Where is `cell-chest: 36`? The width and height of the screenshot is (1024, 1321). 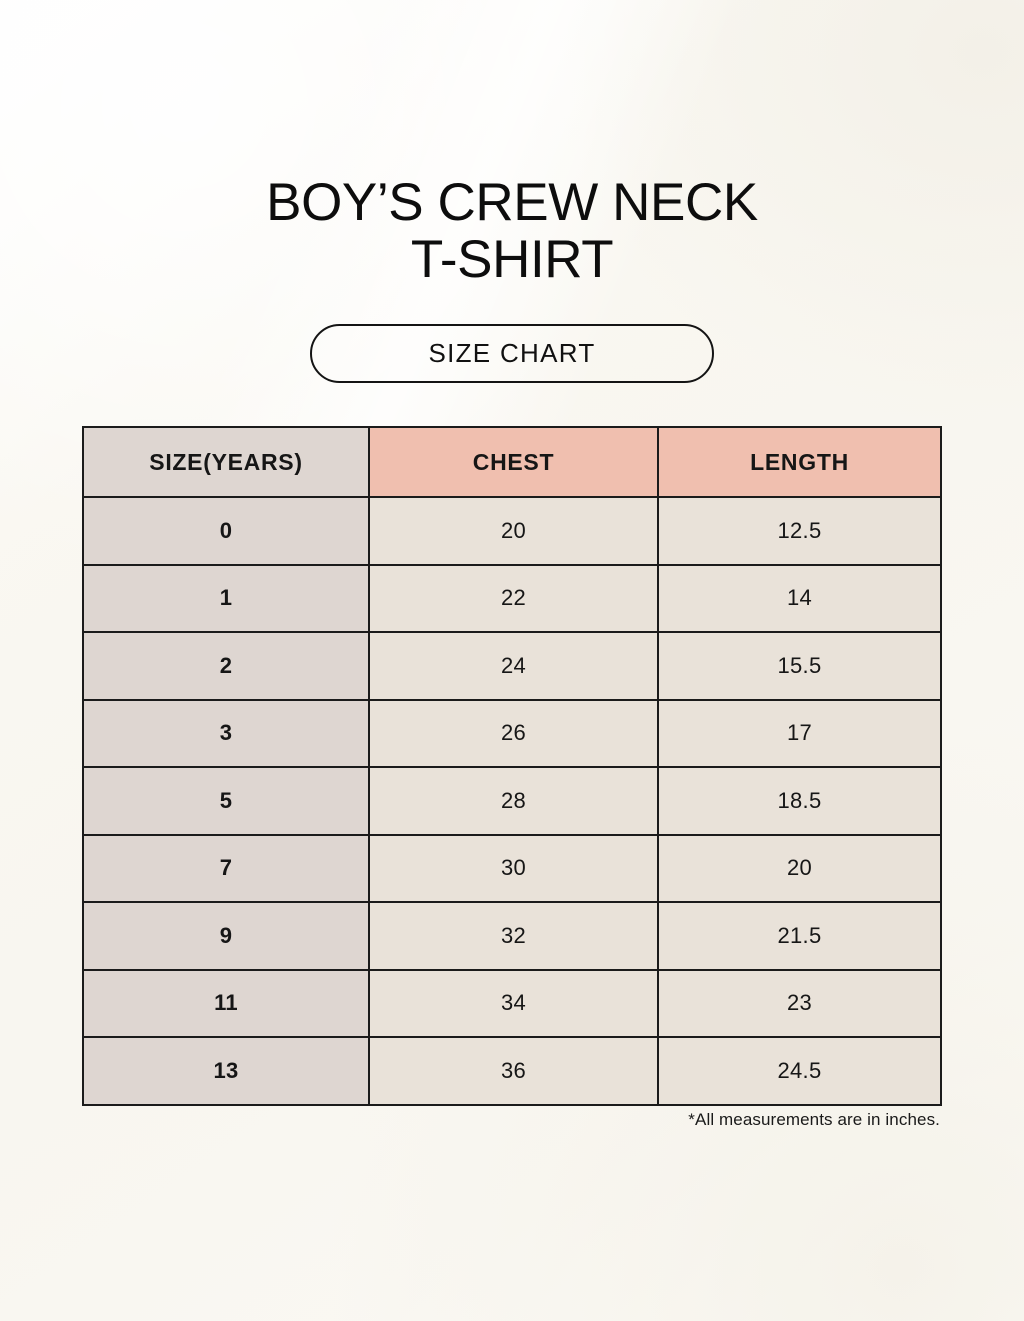 cell-chest: 36 is located at coordinates (513, 1071).